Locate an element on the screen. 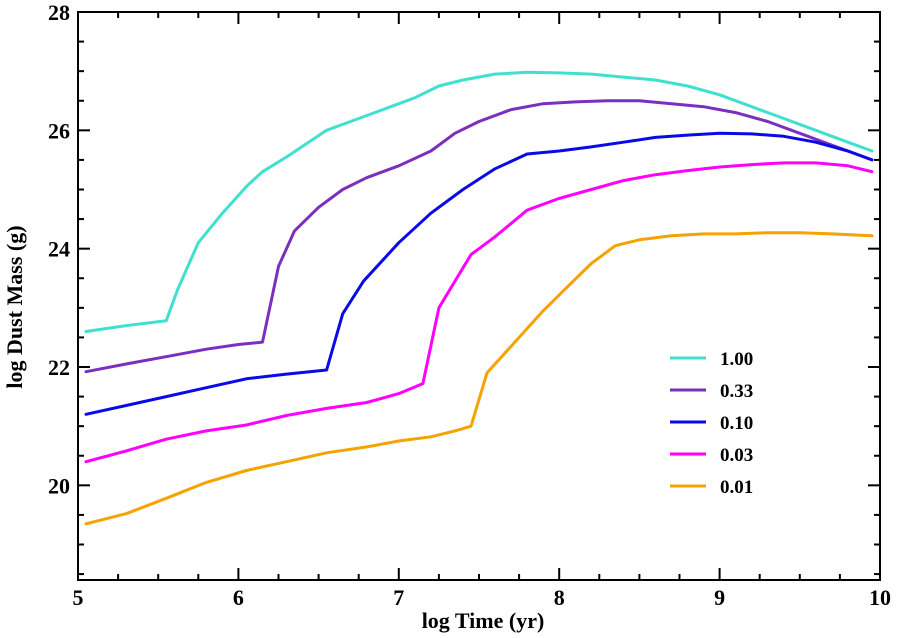 The width and height of the screenshot is (900, 638). x-tick-label: 5 is located at coordinates (78, 597).